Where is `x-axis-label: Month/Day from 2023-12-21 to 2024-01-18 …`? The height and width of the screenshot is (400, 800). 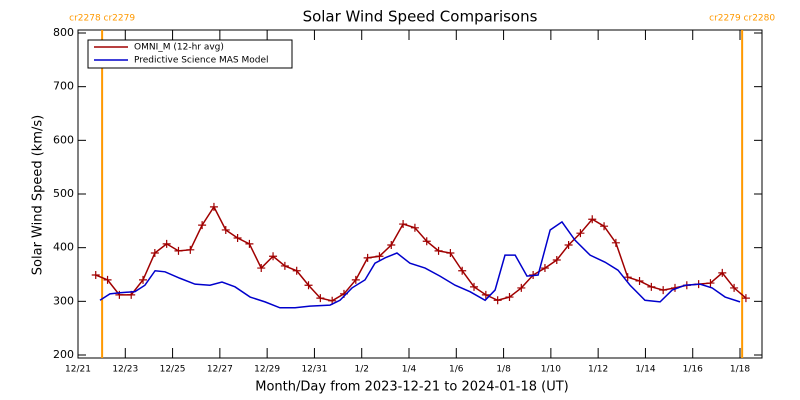
x-axis-label: Month/Day from 2023-12-21 to 2024-01-18 … is located at coordinates (411, 387).